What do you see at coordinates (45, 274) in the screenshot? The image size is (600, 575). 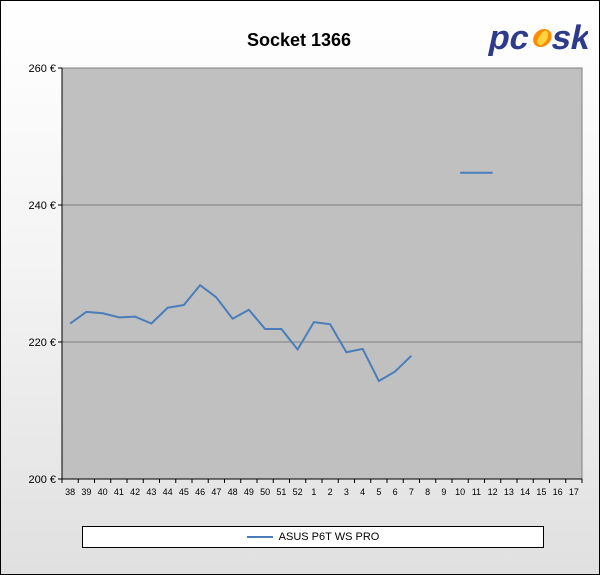 I see `y-axis-ticks: 200 € 220 € 240 € 260 €` at bounding box center [45, 274].